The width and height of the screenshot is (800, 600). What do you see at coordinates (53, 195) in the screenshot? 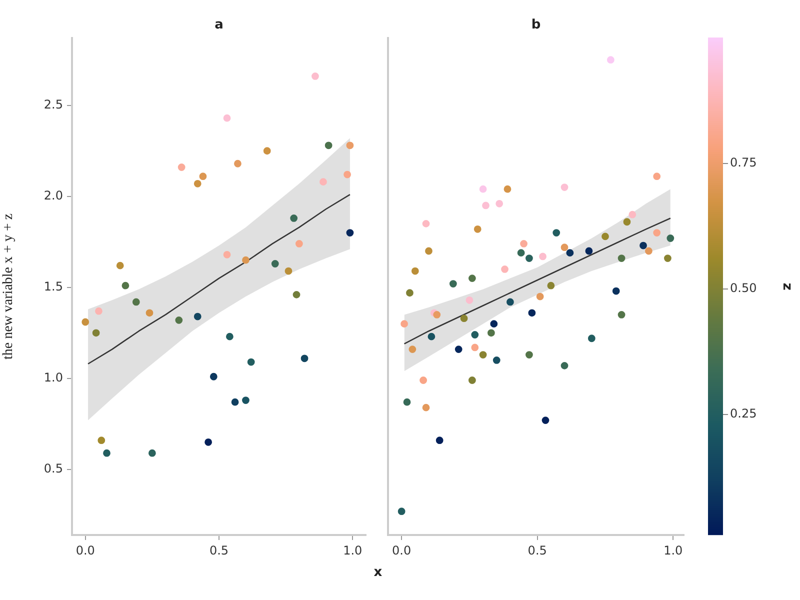
I see `y-tick-label: 2.0` at bounding box center [53, 195].